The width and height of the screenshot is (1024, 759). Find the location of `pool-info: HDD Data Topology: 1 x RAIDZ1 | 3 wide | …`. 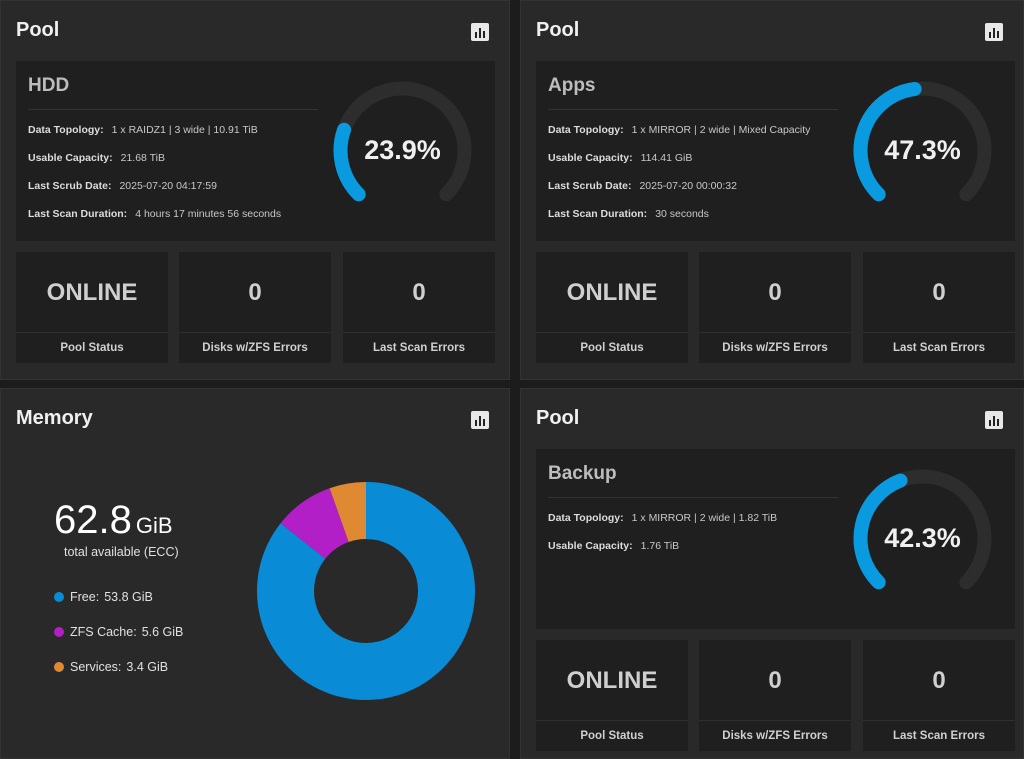

pool-info: HDD Data Topology: 1 x RAIDZ1 | 3 wide | … is located at coordinates (255, 151).